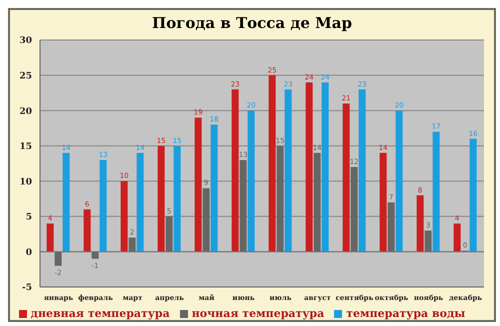 The height and width of the screenshot is (326, 500). What do you see at coordinates (252, 23) in the screenshot?
I see `chart-title: Погода в Тосса де Мар` at bounding box center [252, 23].